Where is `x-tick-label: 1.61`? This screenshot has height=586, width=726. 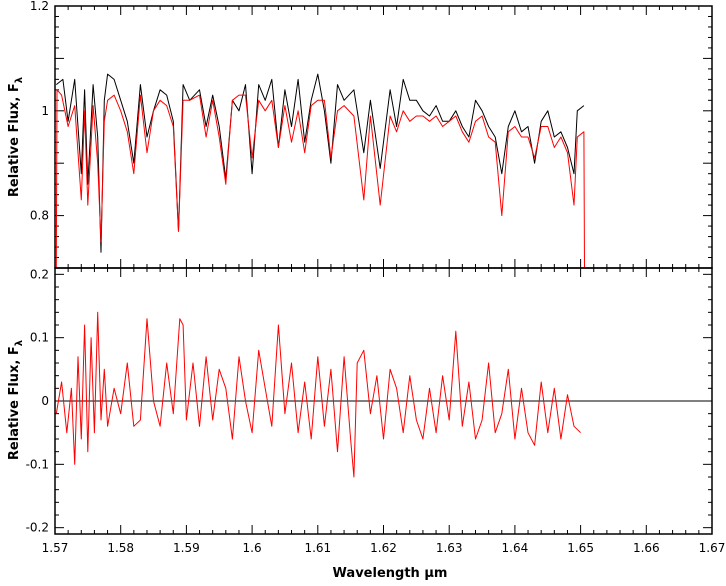
x-tick-label: 1.61 is located at coordinates (317, 548).